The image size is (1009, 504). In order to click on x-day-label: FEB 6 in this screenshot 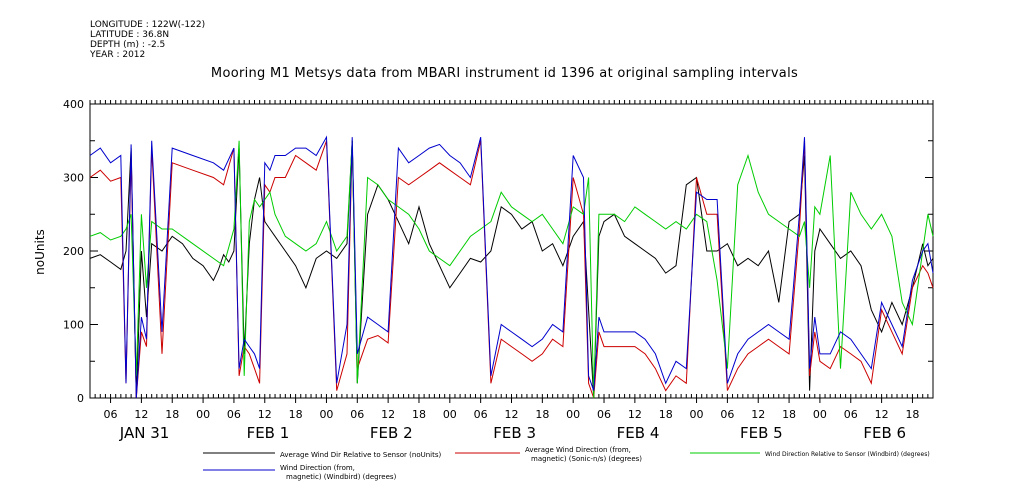, I will do `click(884, 433)`.